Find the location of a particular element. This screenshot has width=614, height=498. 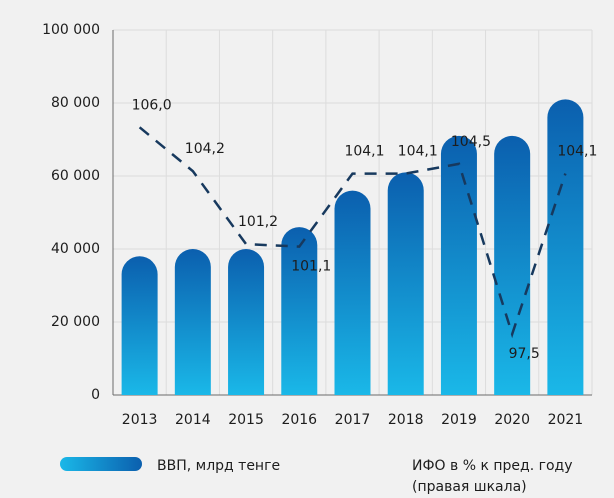

y-tick-label: 60 000 is located at coordinates (75, 176).